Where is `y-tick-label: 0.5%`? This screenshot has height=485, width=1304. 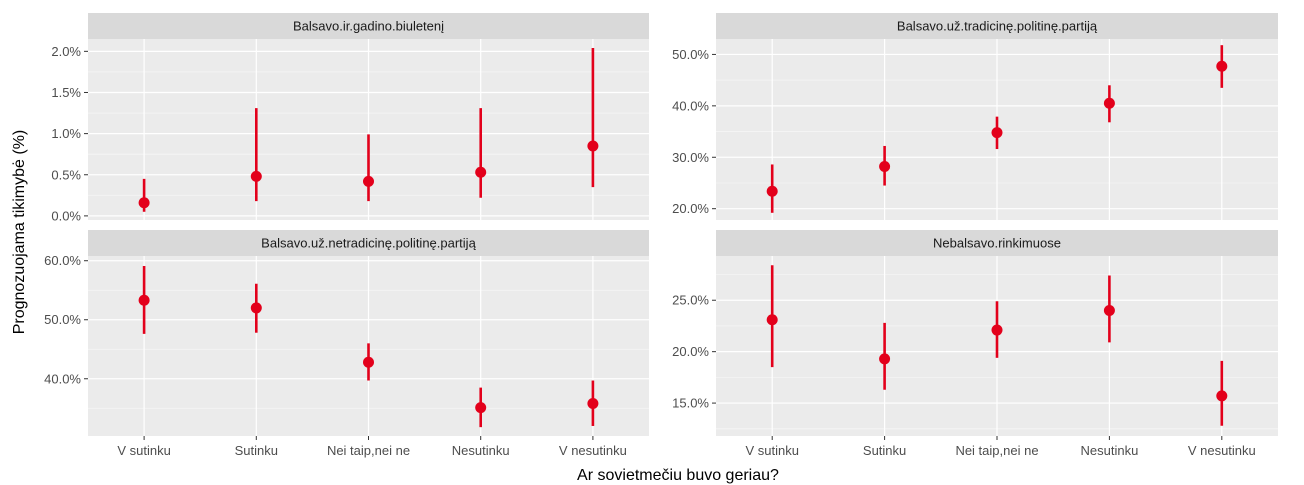
y-tick-label: 0.5% is located at coordinates (66, 174).